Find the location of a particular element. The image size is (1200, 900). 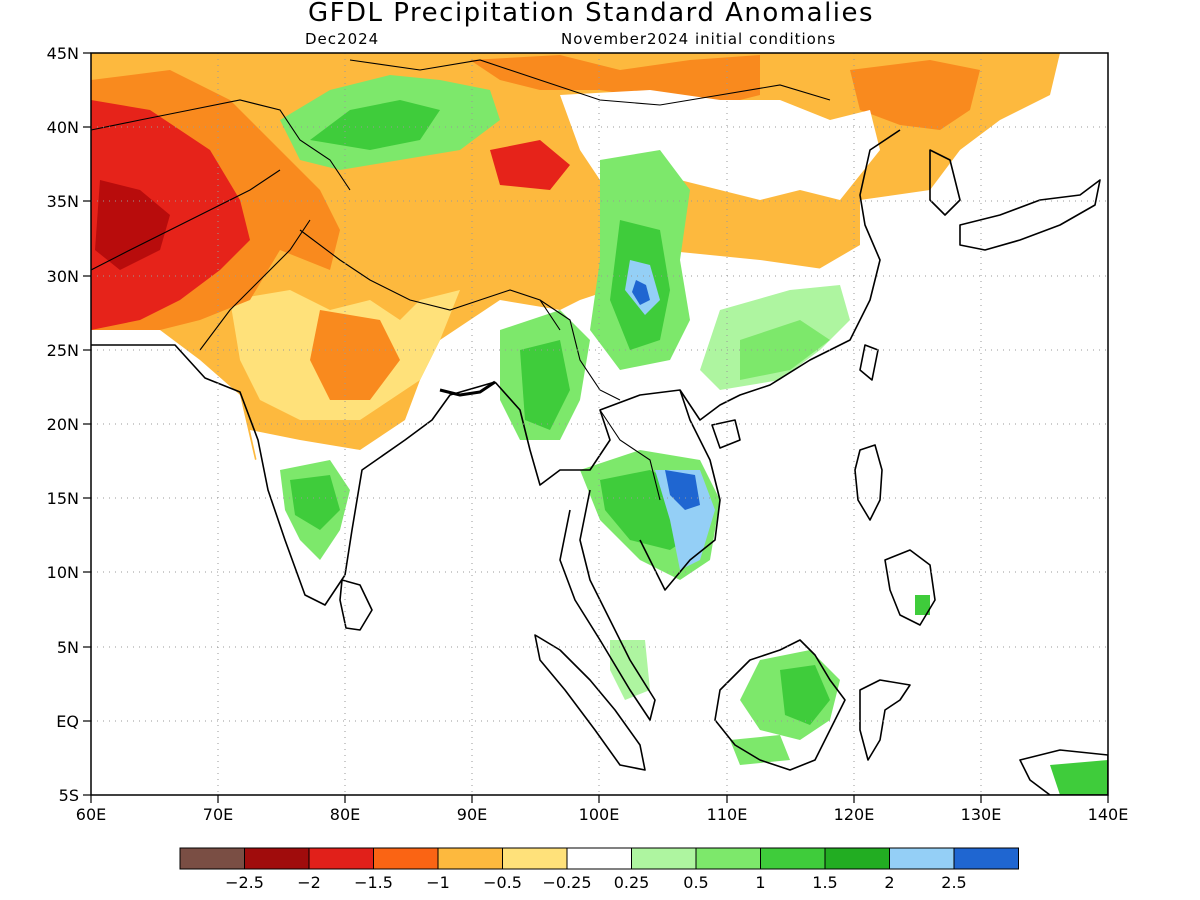

anomaly-region-moderate-wet-south-china is located at coordinates (785, 350).